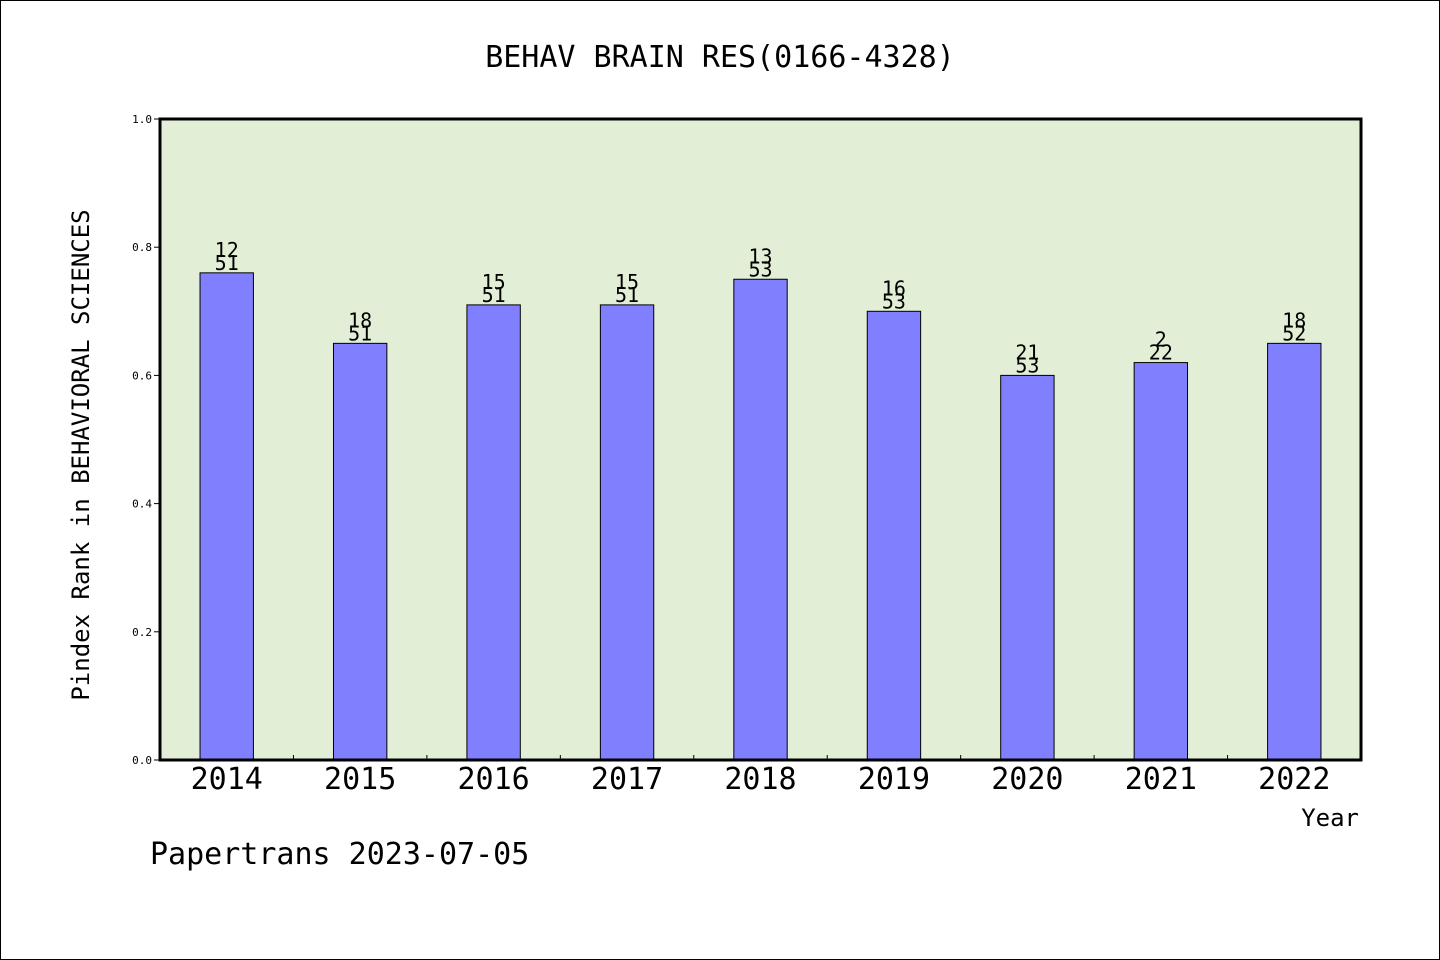  What do you see at coordinates (1294, 551) in the screenshot?
I see `bar-2022` at bounding box center [1294, 551].